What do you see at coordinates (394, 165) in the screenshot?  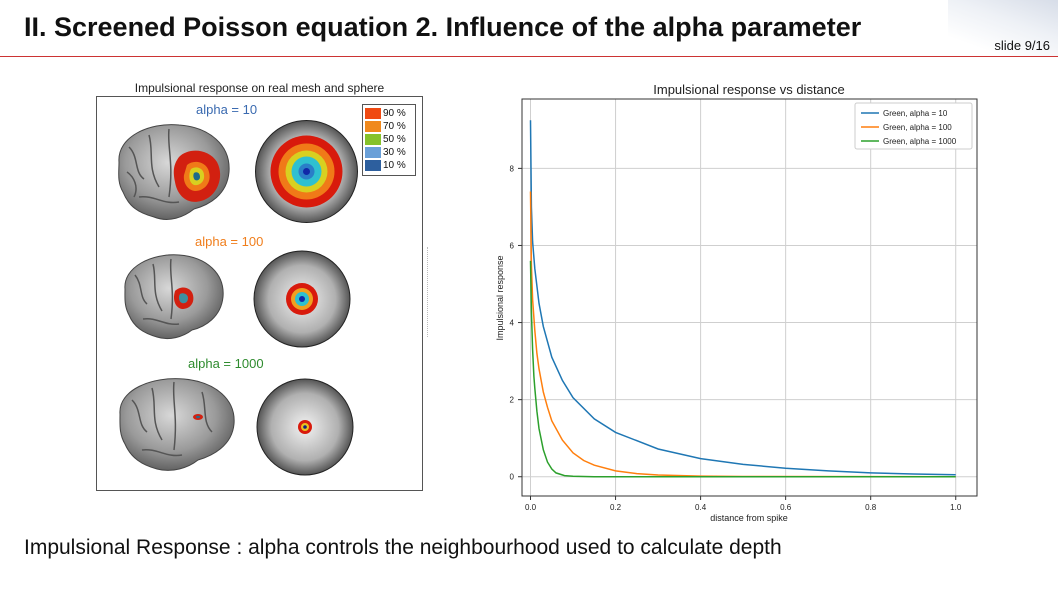 I see `legend-label: 10 %` at bounding box center [394, 165].